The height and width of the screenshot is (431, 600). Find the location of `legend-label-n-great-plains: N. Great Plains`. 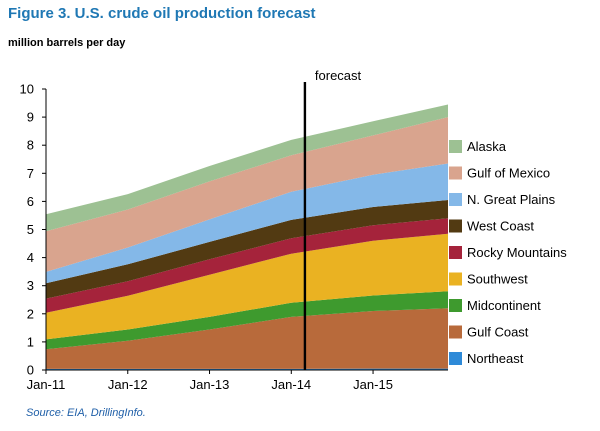

legend-label-n-great-plains: N. Great Plains is located at coordinates (511, 199).